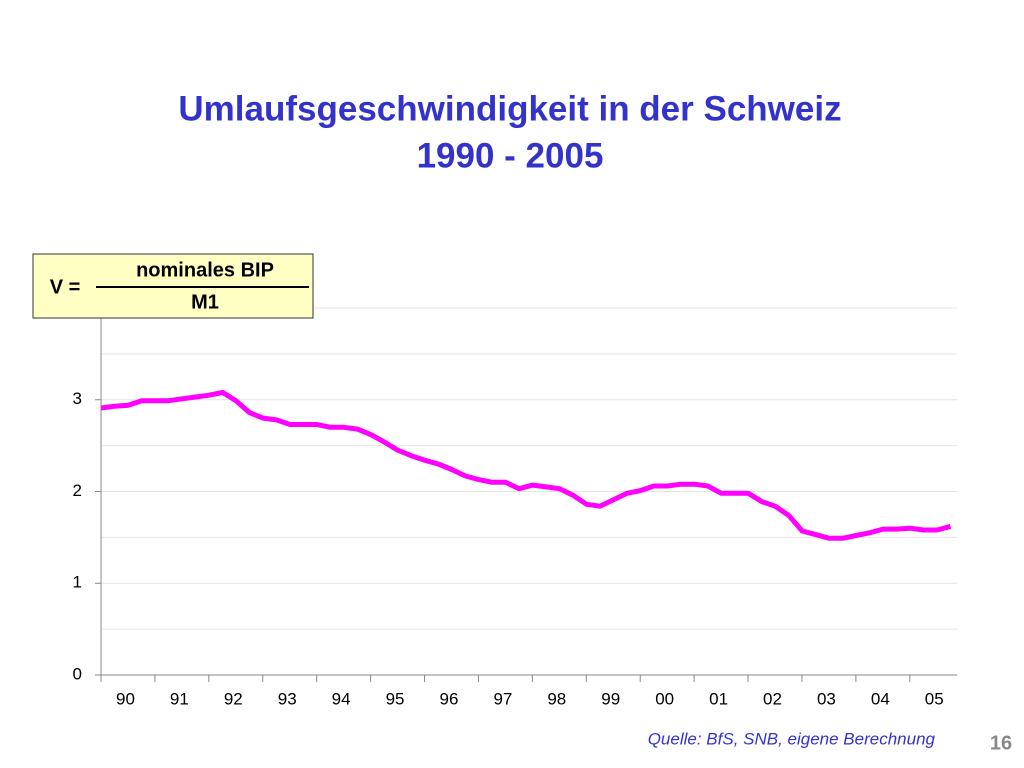  What do you see at coordinates (772, 698) in the screenshot?
I see `x-tick-label: 02` at bounding box center [772, 698].